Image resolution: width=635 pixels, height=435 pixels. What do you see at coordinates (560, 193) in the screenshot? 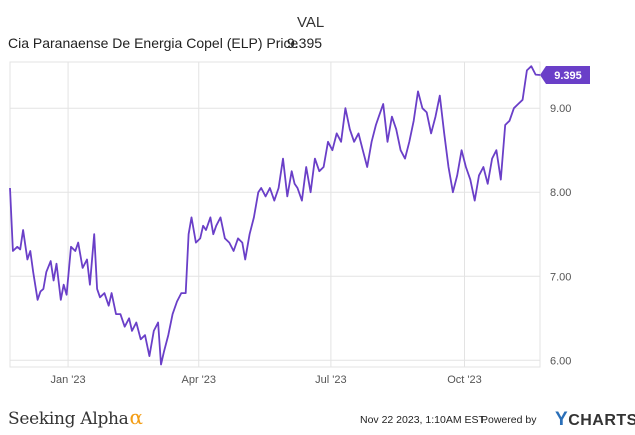
I see `y-tick-label: 8.00` at bounding box center [560, 193].